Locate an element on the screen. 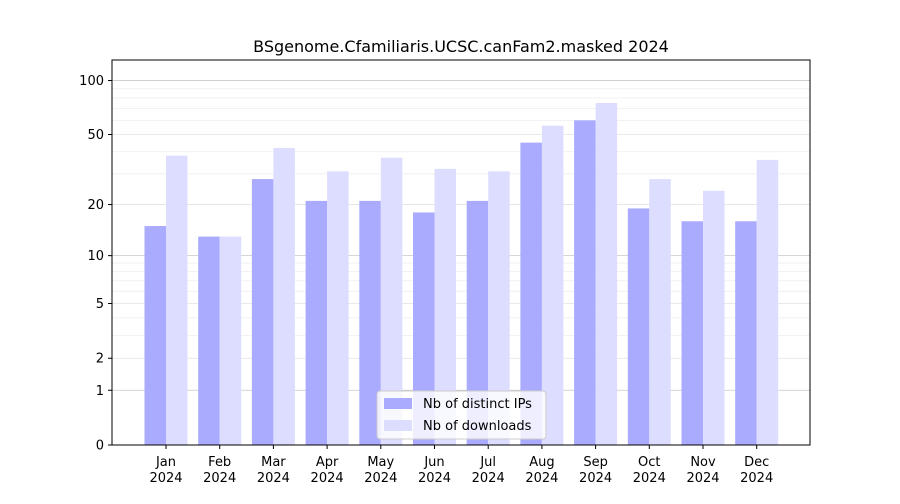 The image size is (900, 504). x-tick-label-month: Jan is located at coordinates (165, 462).